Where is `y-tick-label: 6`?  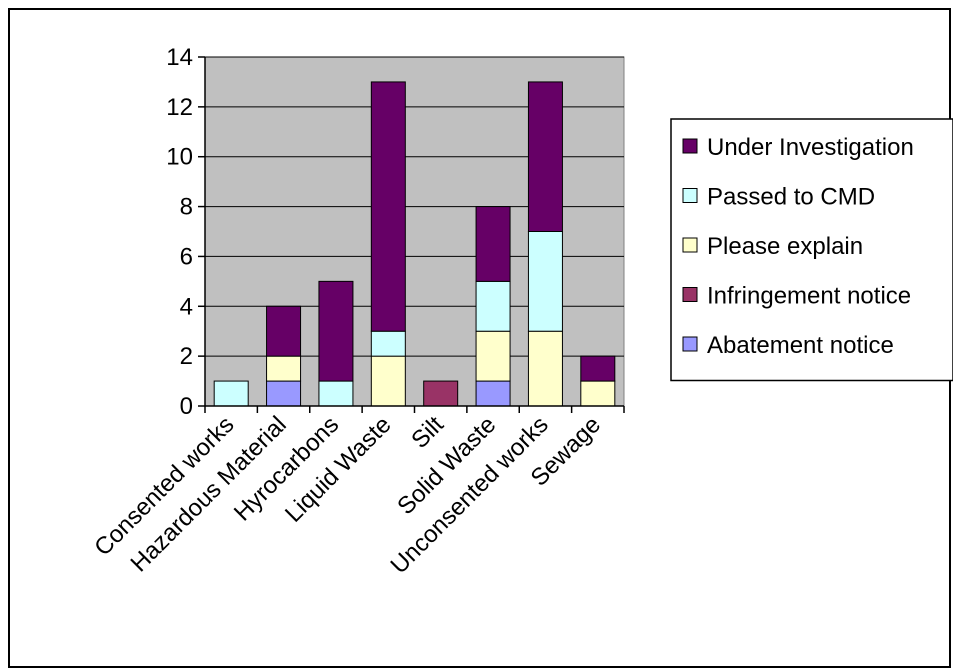 y-tick-label: 6 is located at coordinates (186, 256).